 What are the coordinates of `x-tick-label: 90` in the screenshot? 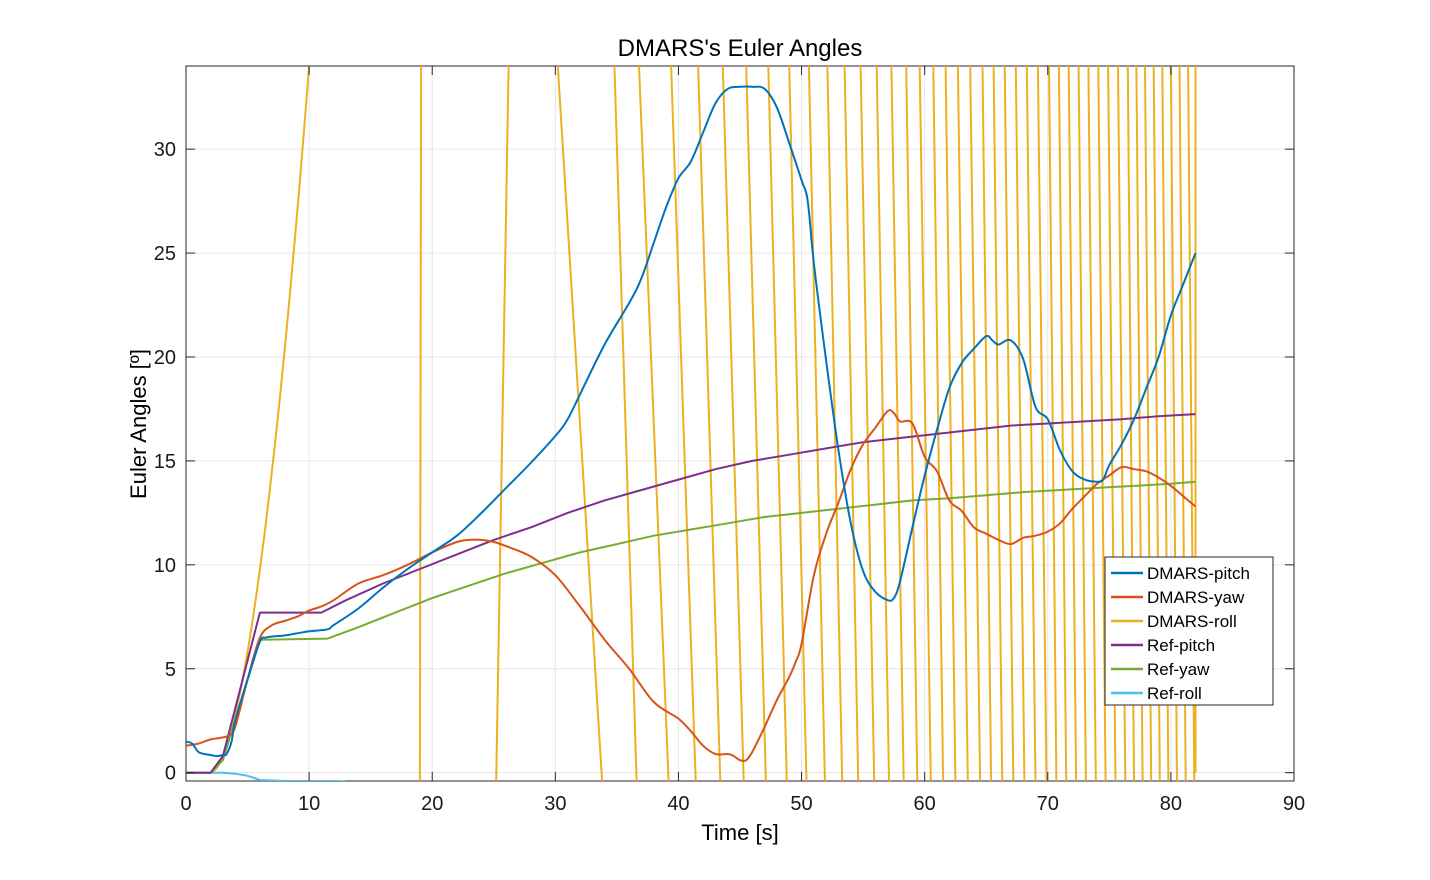 It's located at (1294, 804).